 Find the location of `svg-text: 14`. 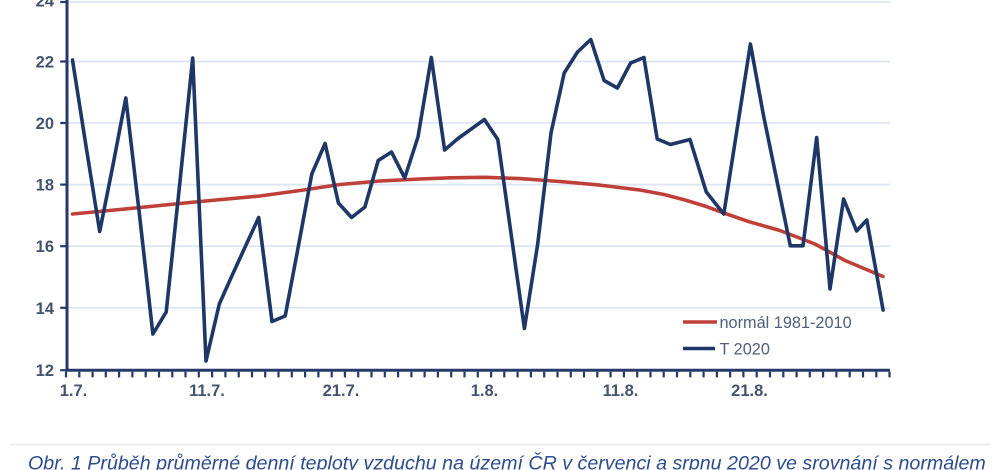

svg-text: 14 is located at coordinates (45, 309).